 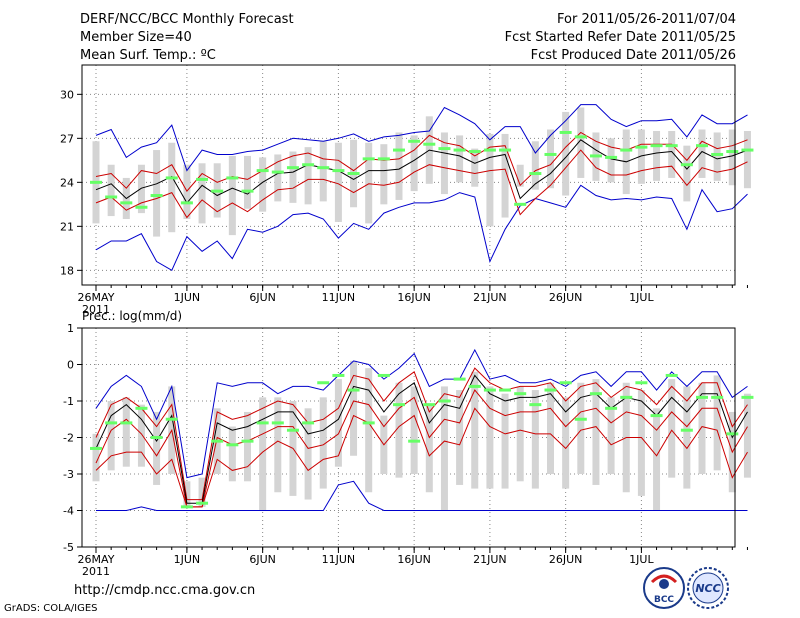 I want to click on prec-xtick-label: 11JUN, so click(x=339, y=559).